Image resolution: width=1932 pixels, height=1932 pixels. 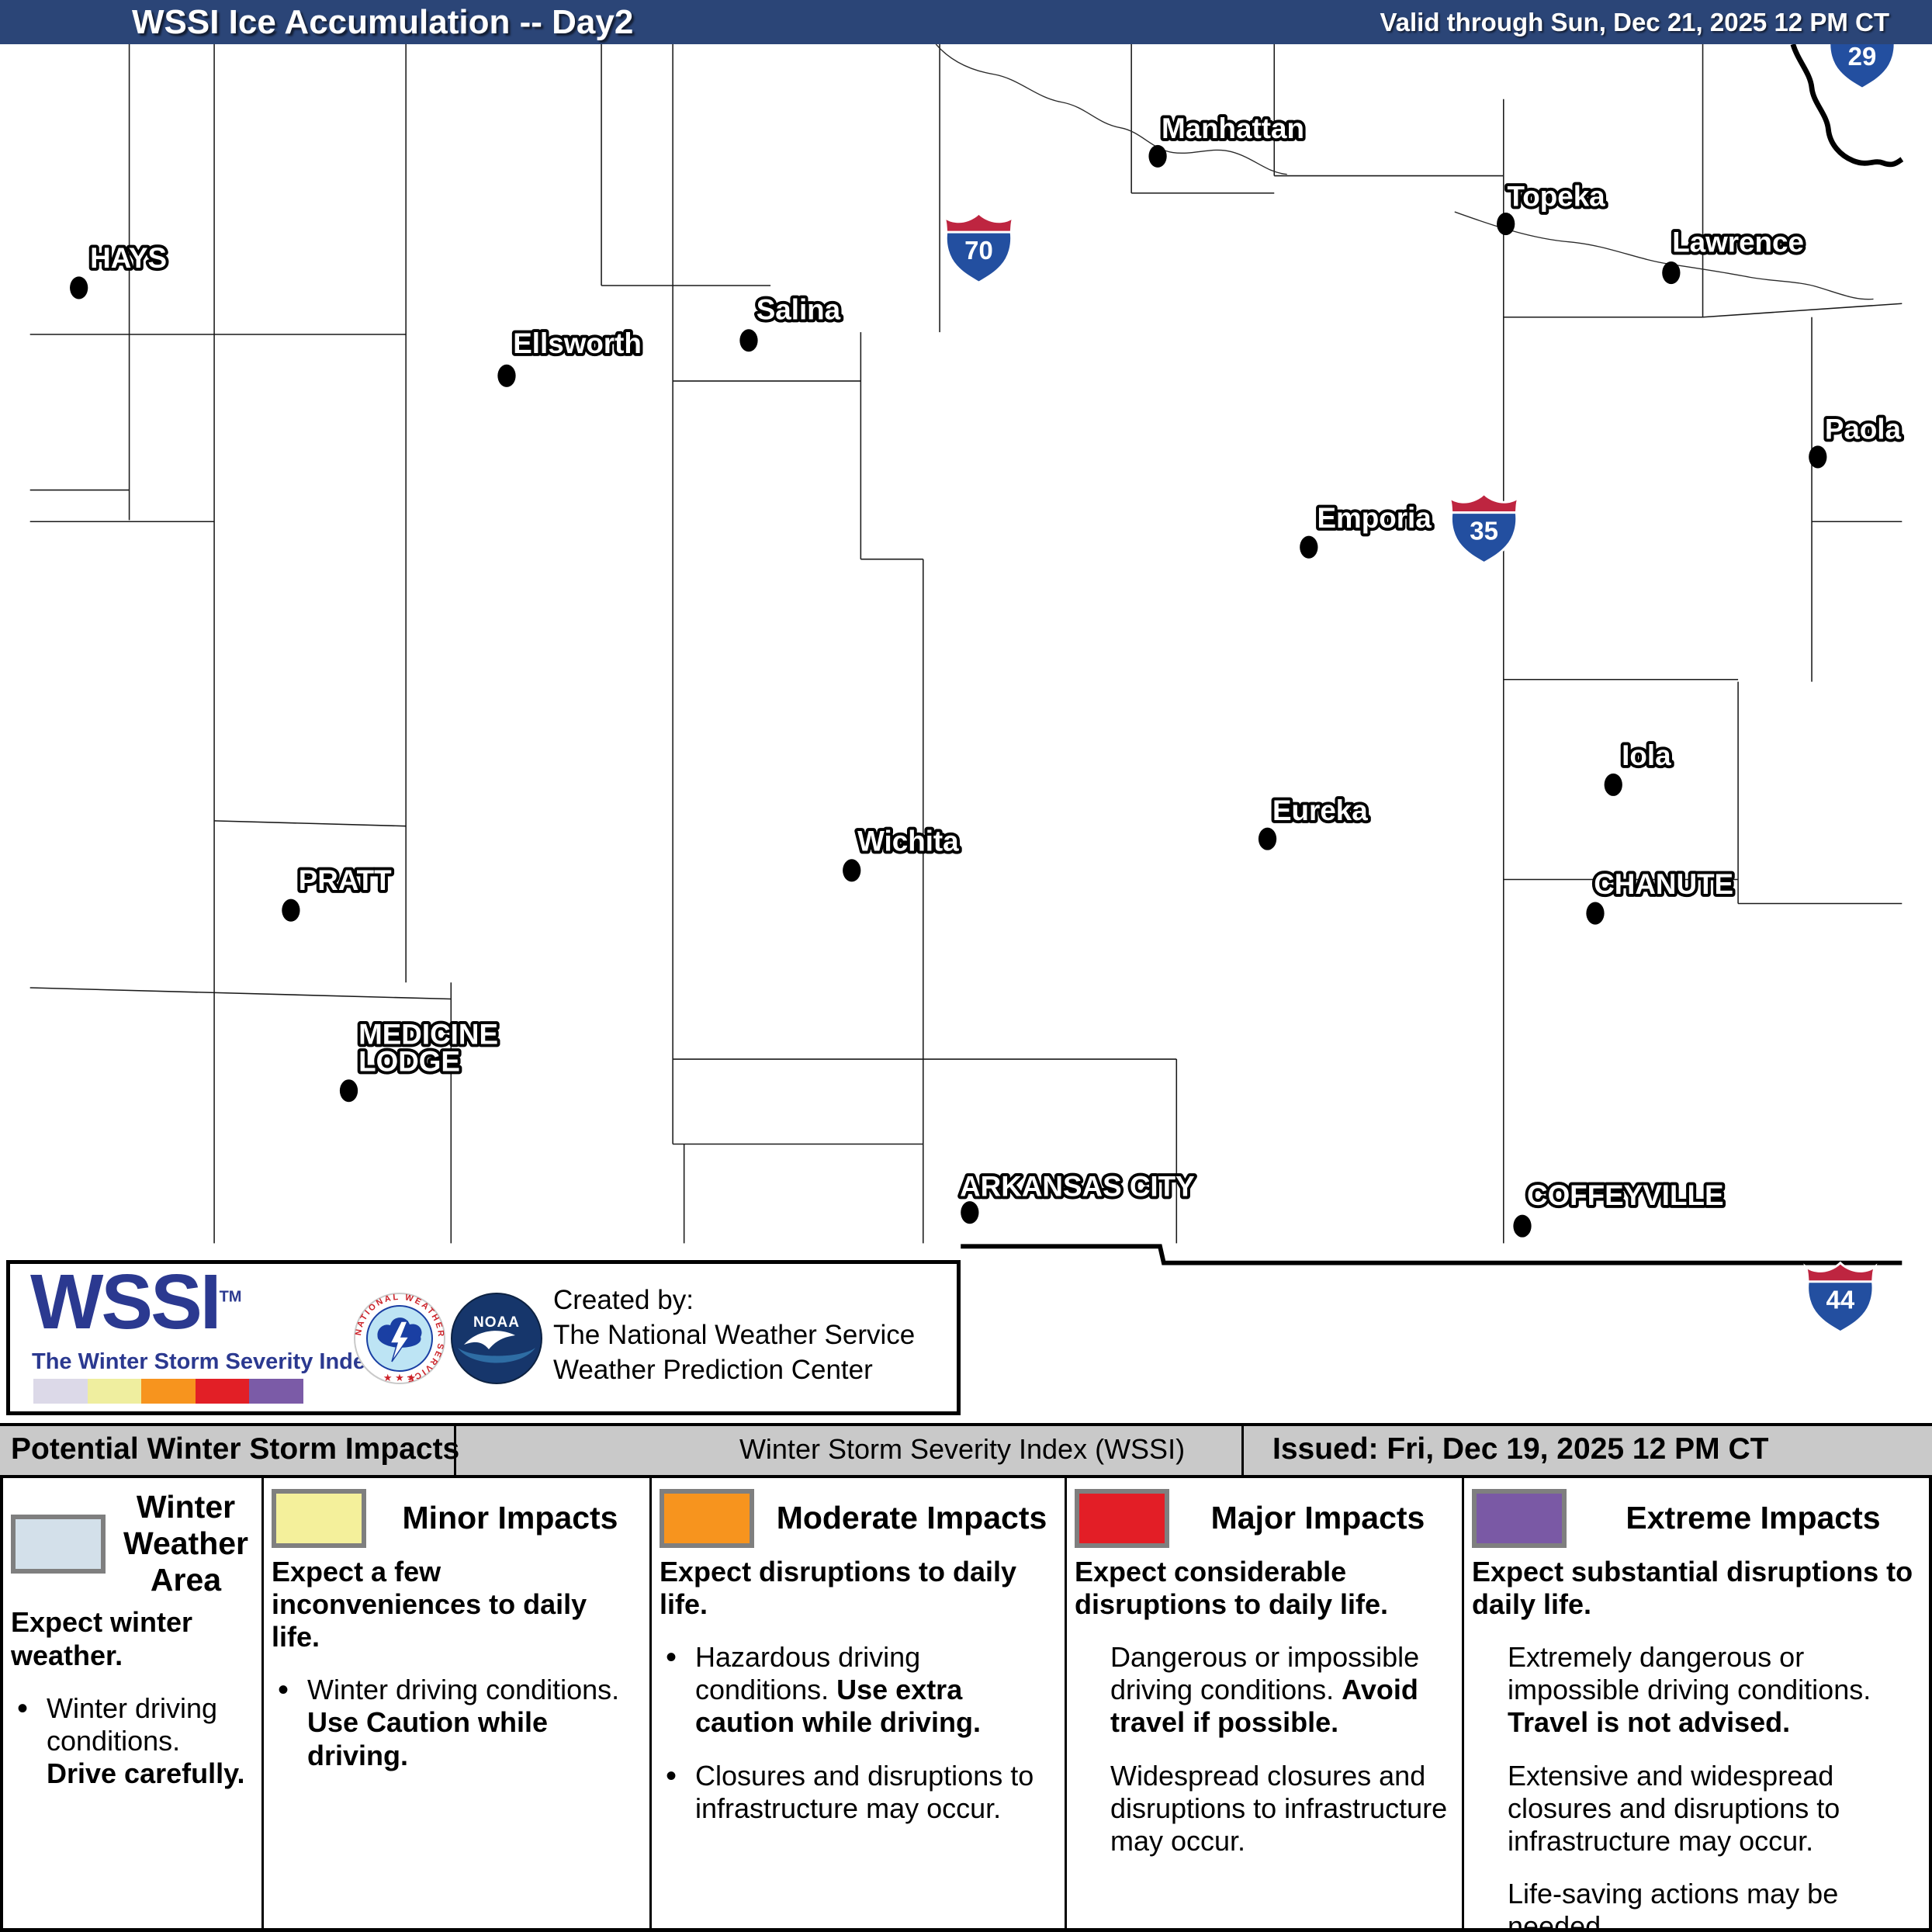 I want to click on city-label: Emporia, so click(x=1374, y=518).